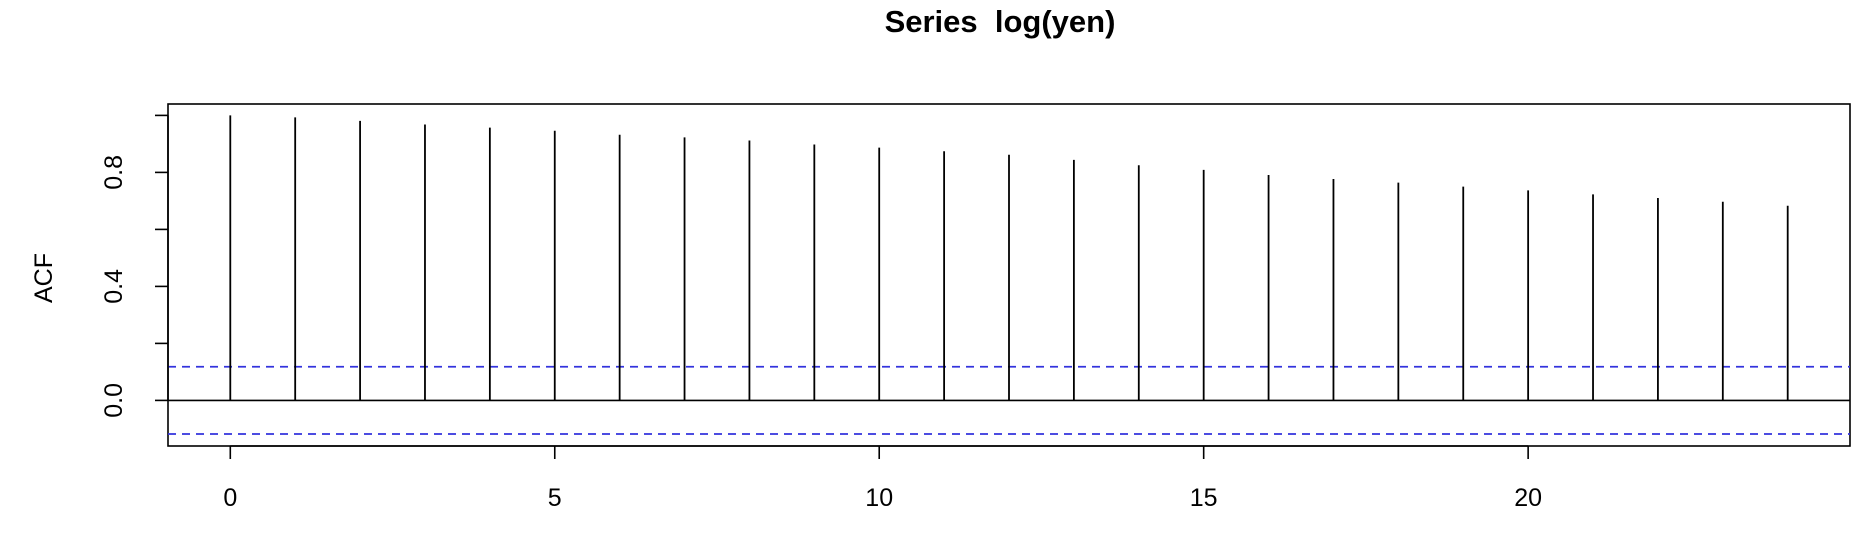 This screenshot has width=1862, height=536. Describe the element at coordinates (114, 286) in the screenshot. I see `y-tick-label: 0.4` at that location.